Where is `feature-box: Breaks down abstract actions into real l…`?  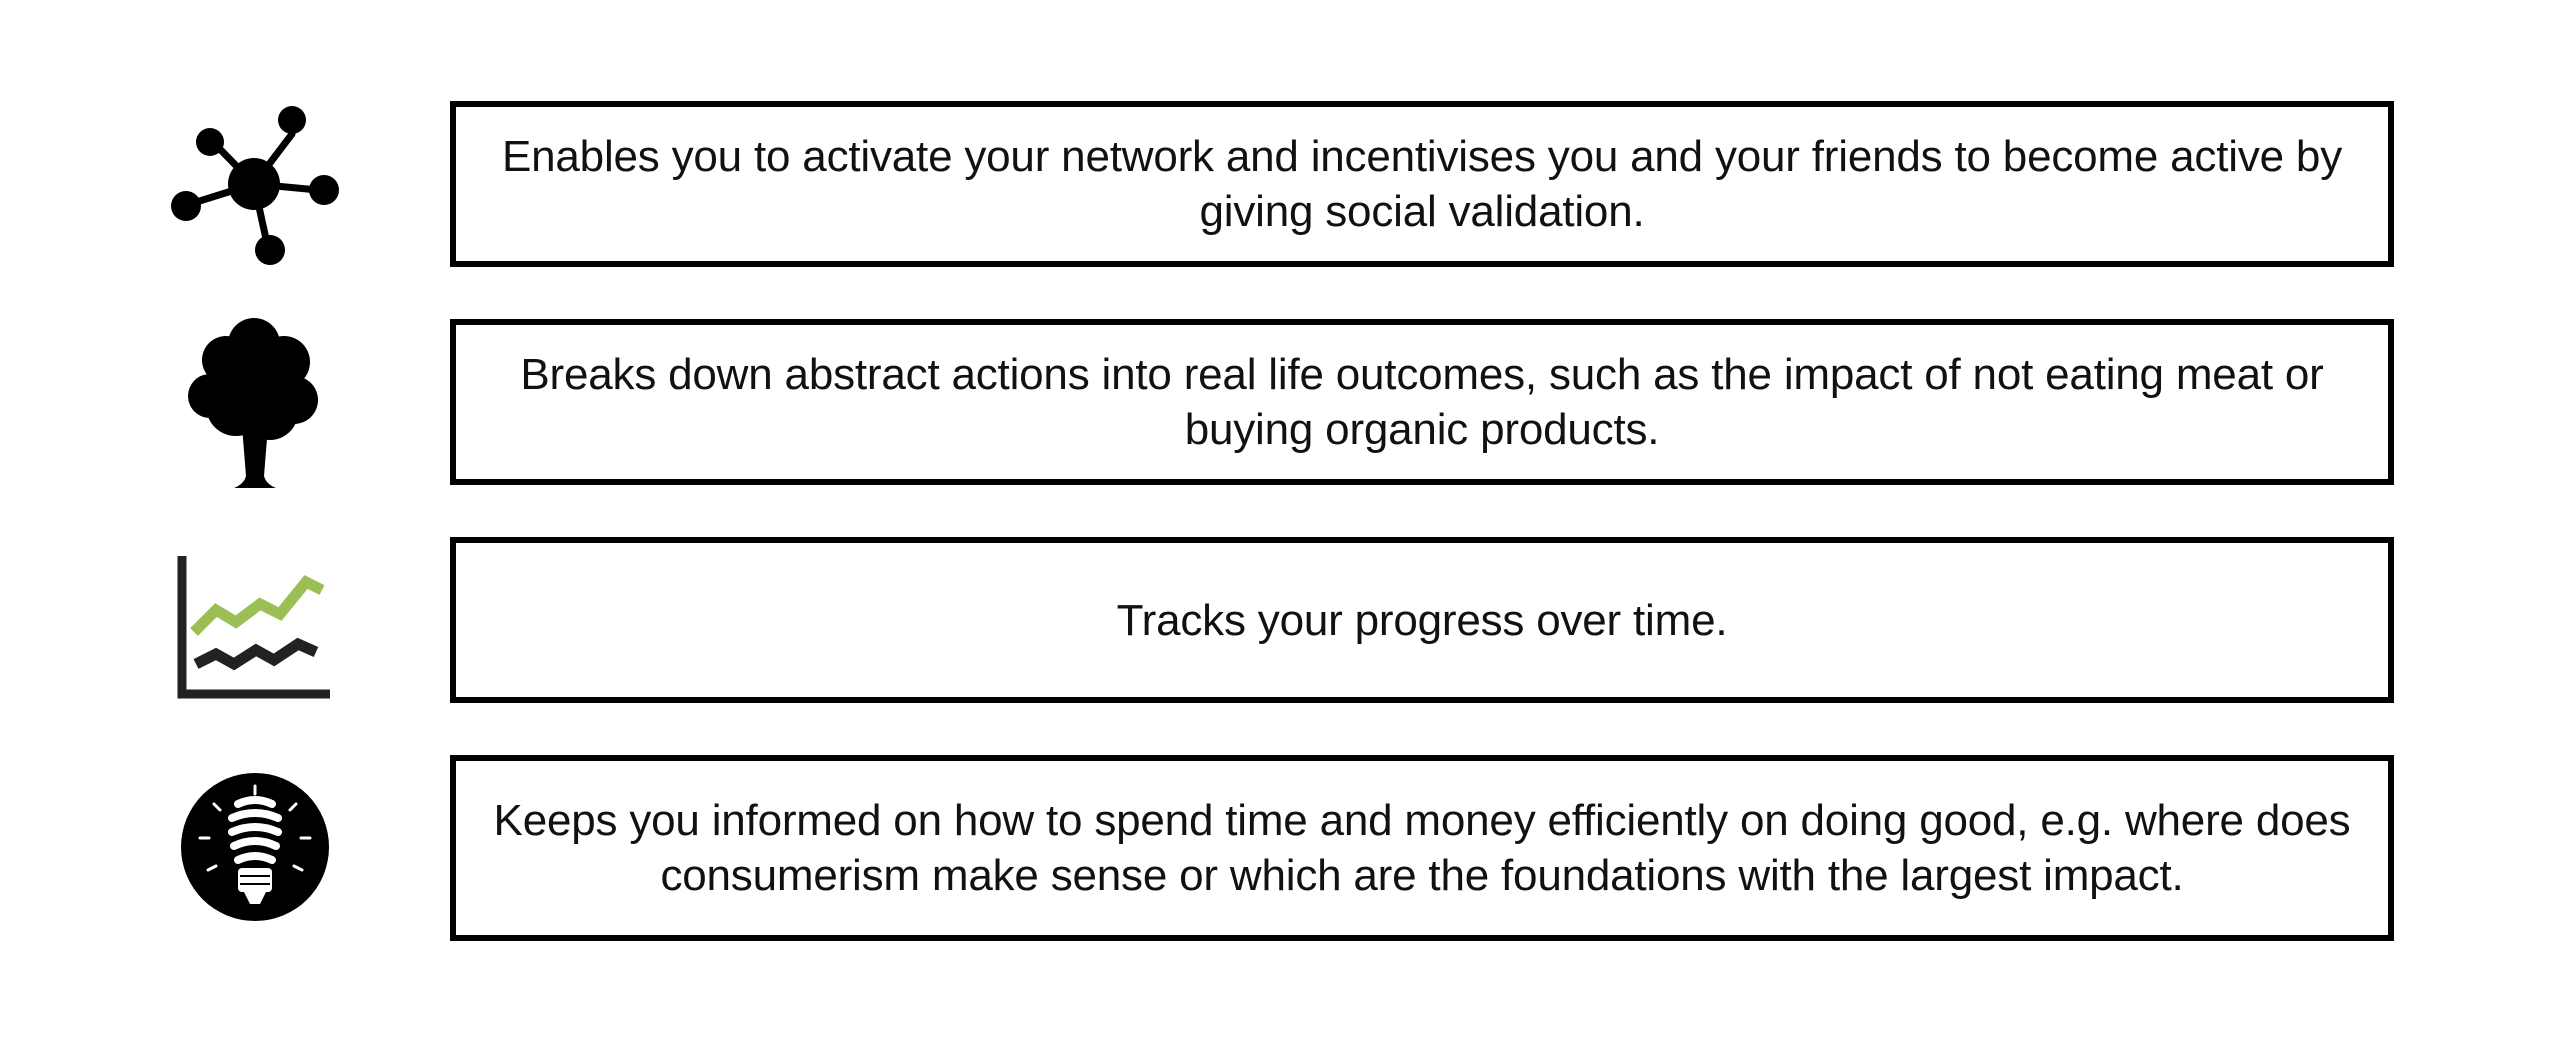
feature-box: Breaks down abstract actions into real l… is located at coordinates (1422, 402).